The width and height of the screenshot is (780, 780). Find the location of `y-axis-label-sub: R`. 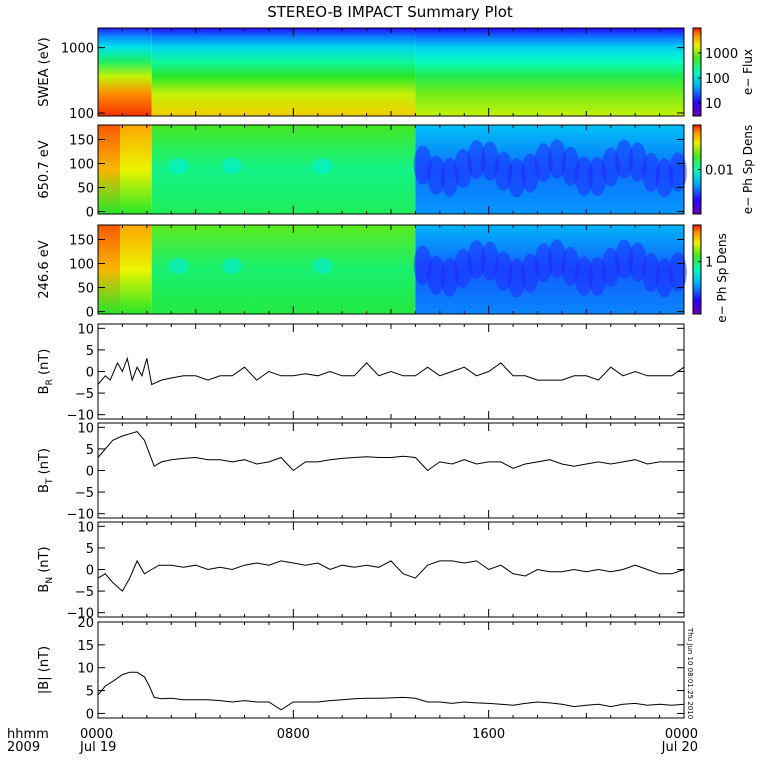

y-axis-label-sub: R is located at coordinates (50, 382).